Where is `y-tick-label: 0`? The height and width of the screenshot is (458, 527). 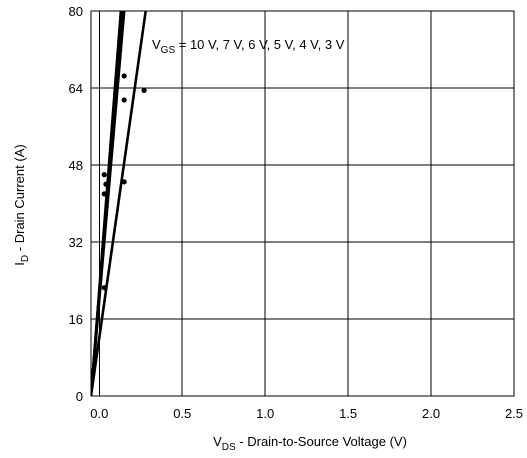
y-tick-label: 0 is located at coordinates (79, 396).